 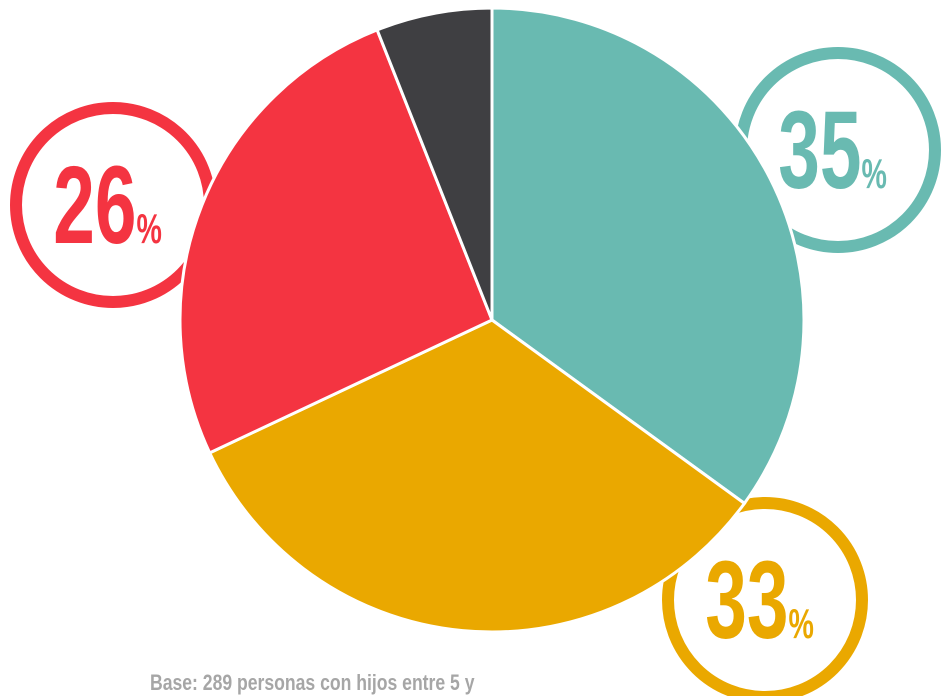 I want to click on value-label: 26%, so click(x=107, y=205).